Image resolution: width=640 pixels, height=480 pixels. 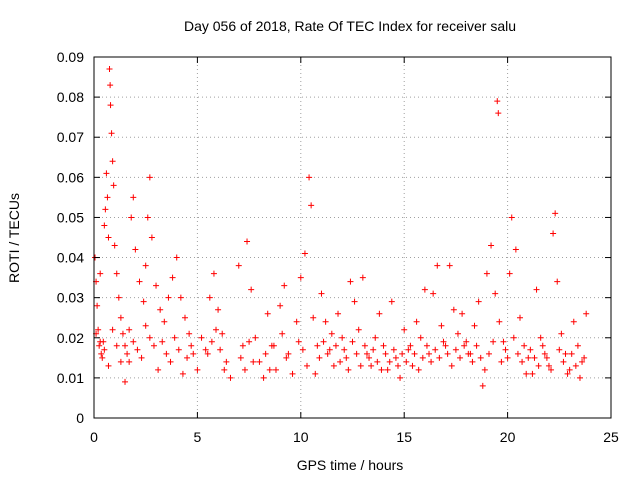 I want to click on y-tick-label: 0.07, so click(x=70, y=137).